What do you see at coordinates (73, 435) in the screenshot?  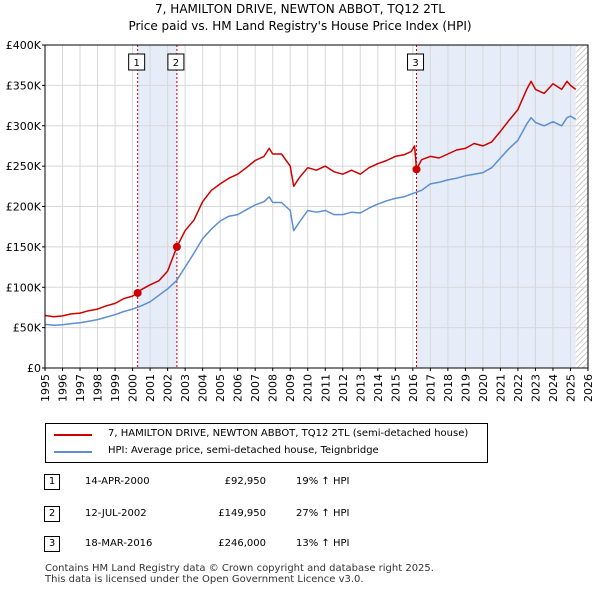 I see `legend-swatch-property` at bounding box center [73, 435].